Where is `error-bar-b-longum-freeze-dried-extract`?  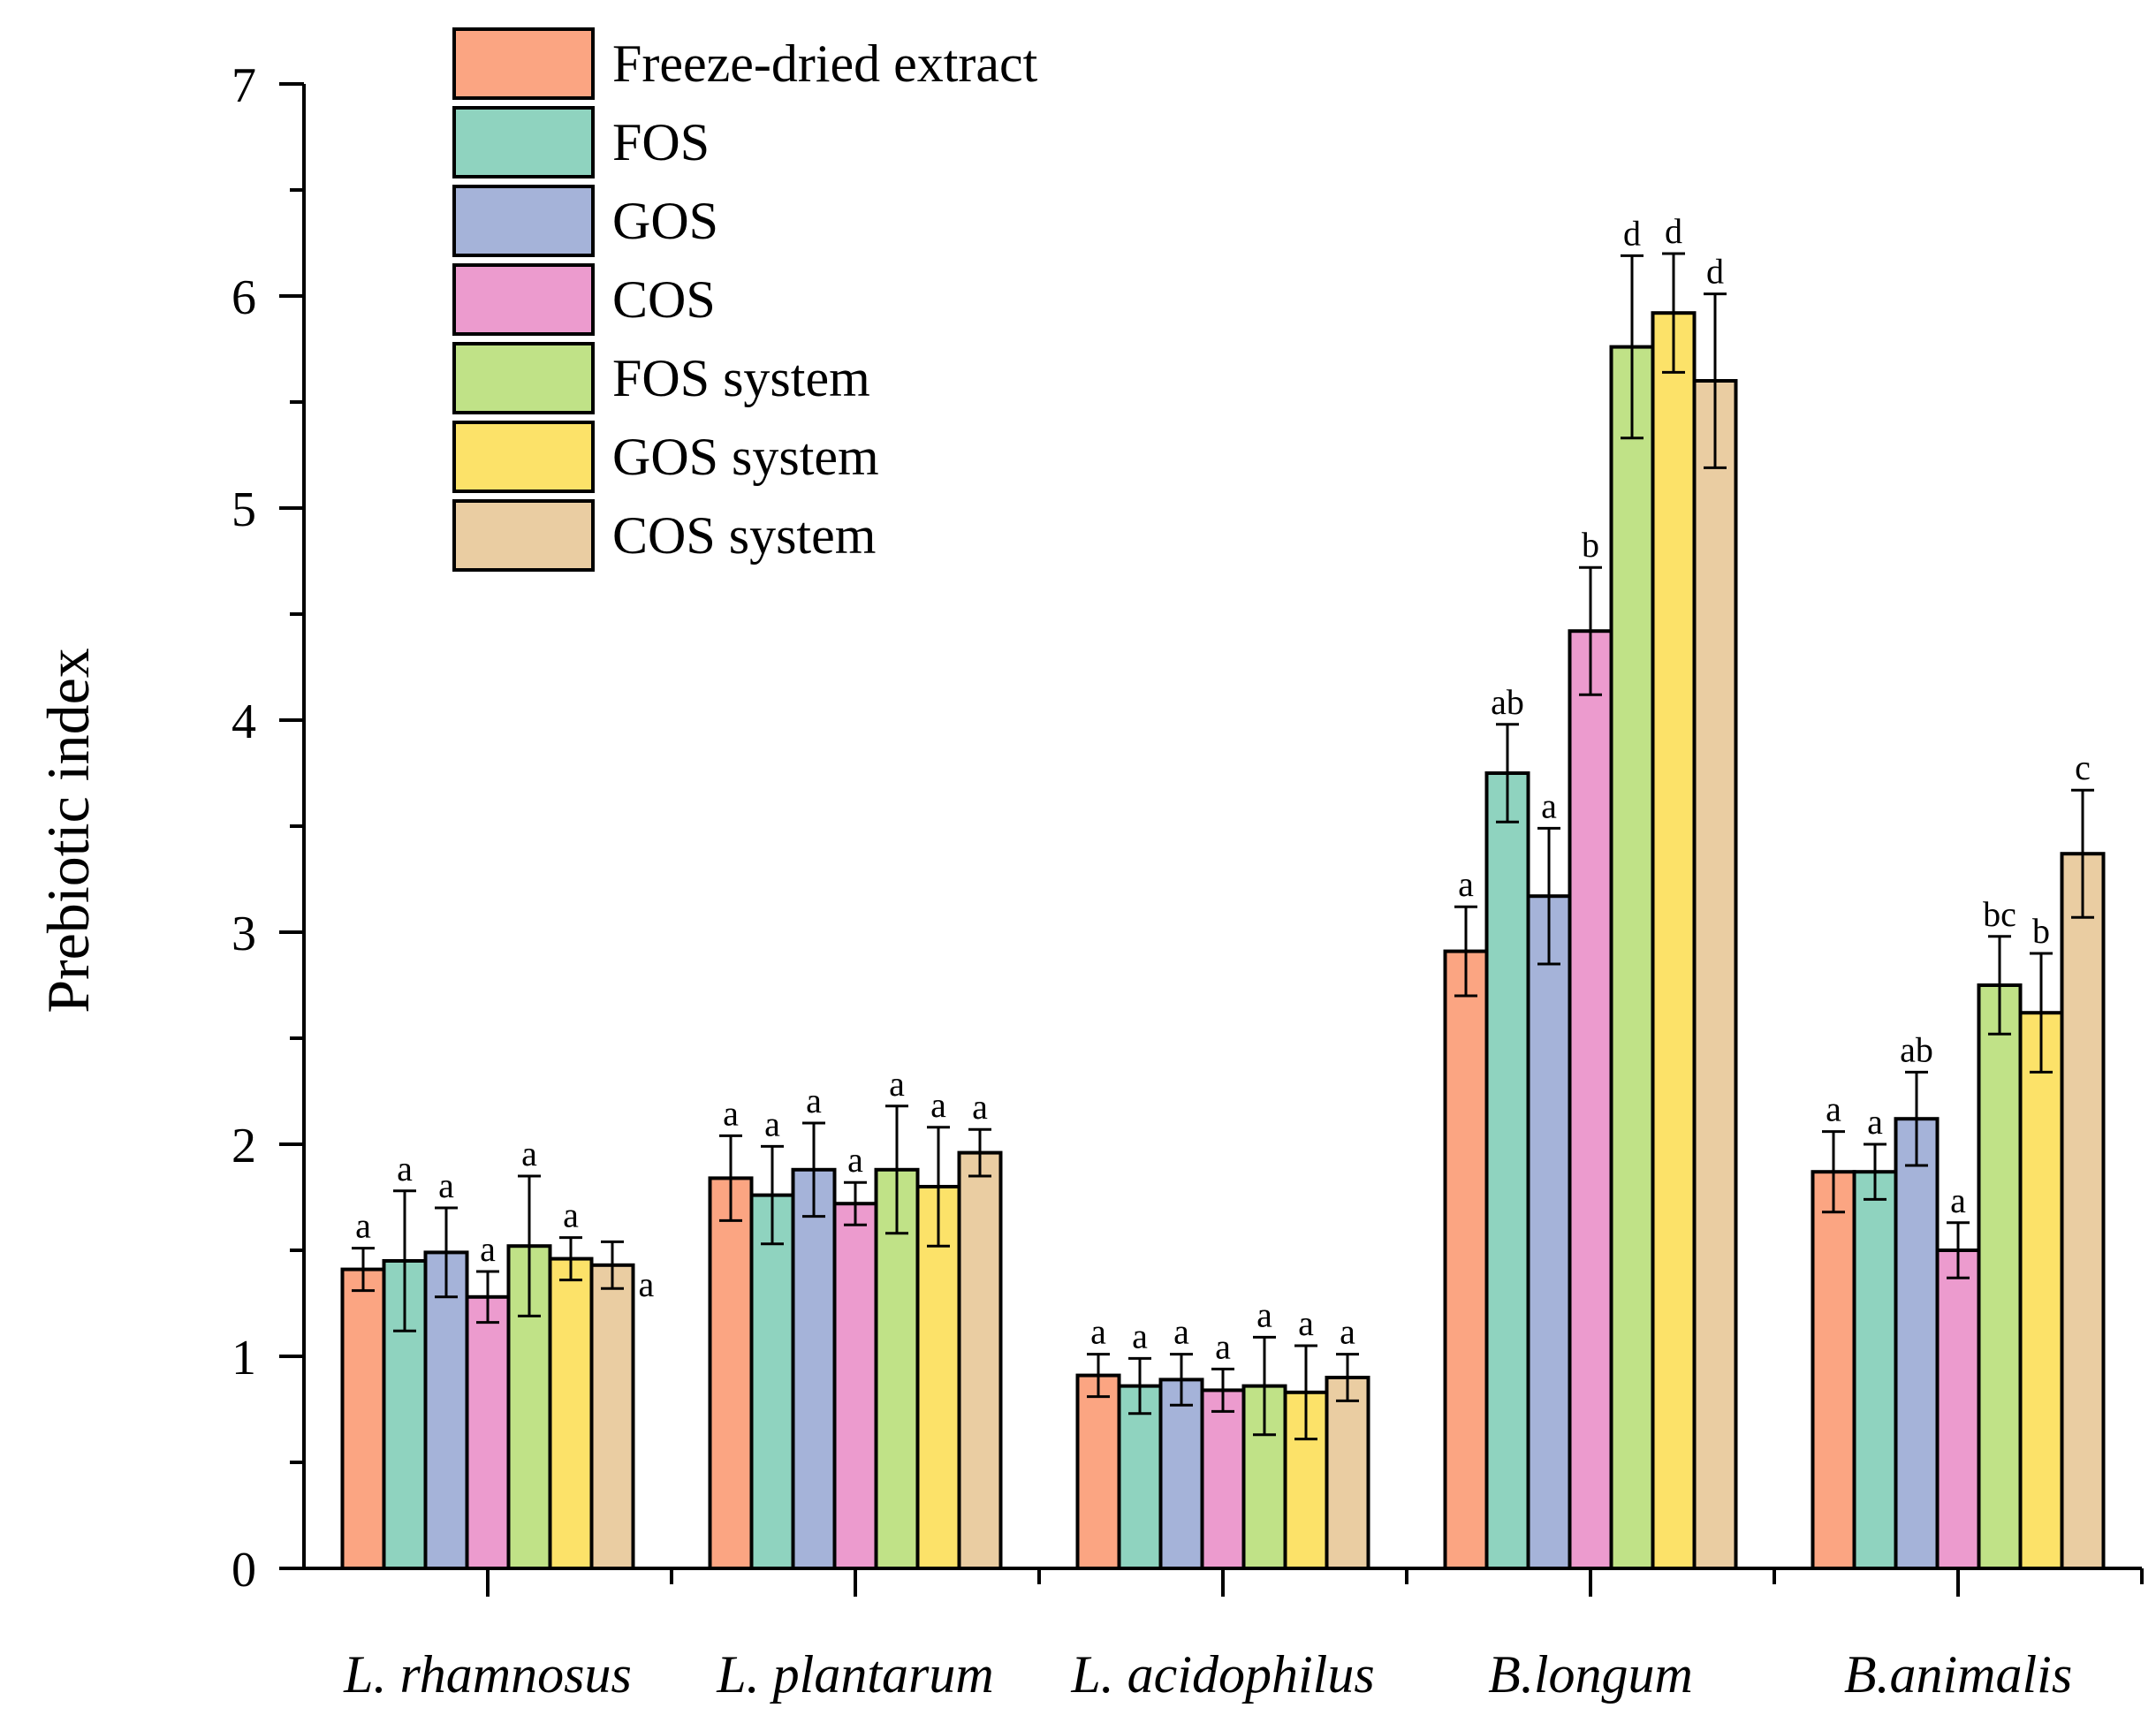 error-bar-b-longum-freeze-dried-extract is located at coordinates (1465, 951).